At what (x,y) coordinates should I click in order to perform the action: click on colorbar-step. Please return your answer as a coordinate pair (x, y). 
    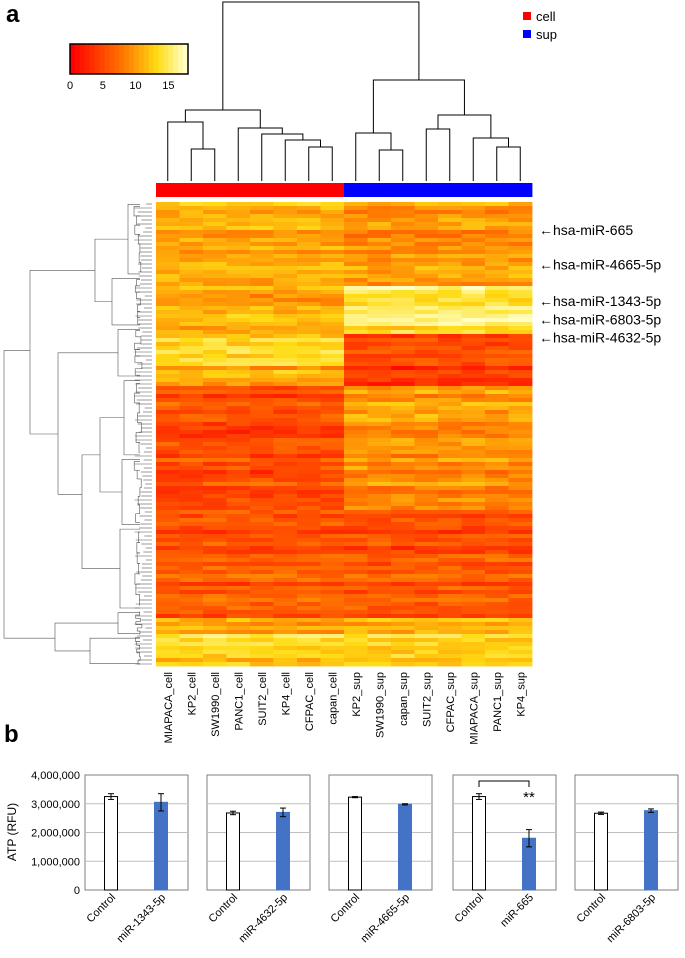
    Looking at the image, I should click on (73, 59).